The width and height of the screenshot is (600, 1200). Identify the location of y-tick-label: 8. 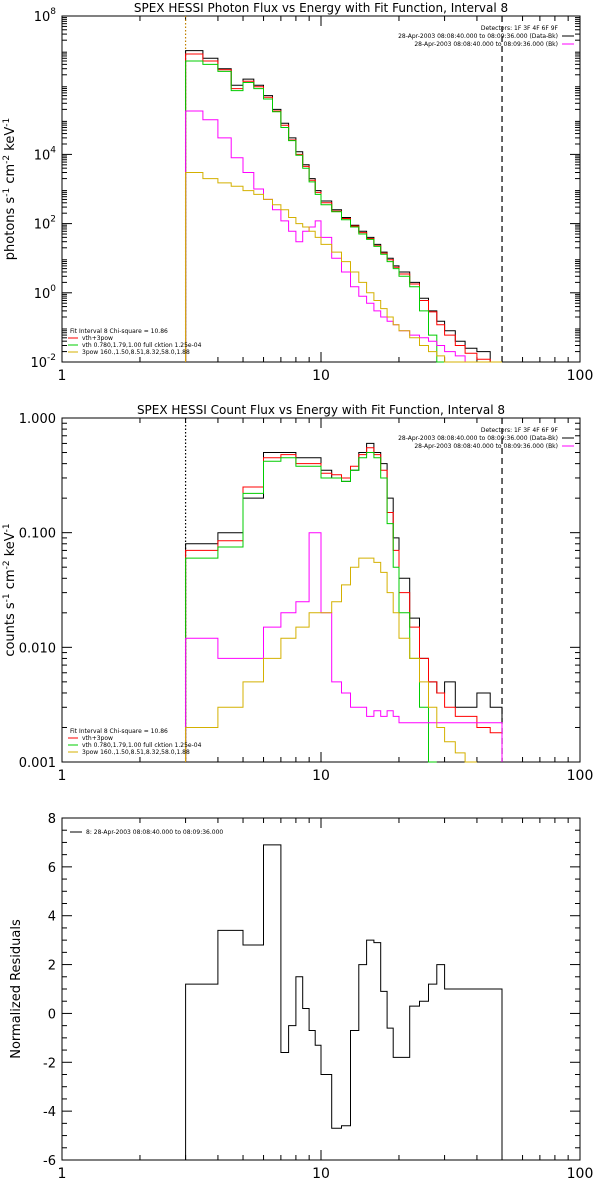
(52, 819).